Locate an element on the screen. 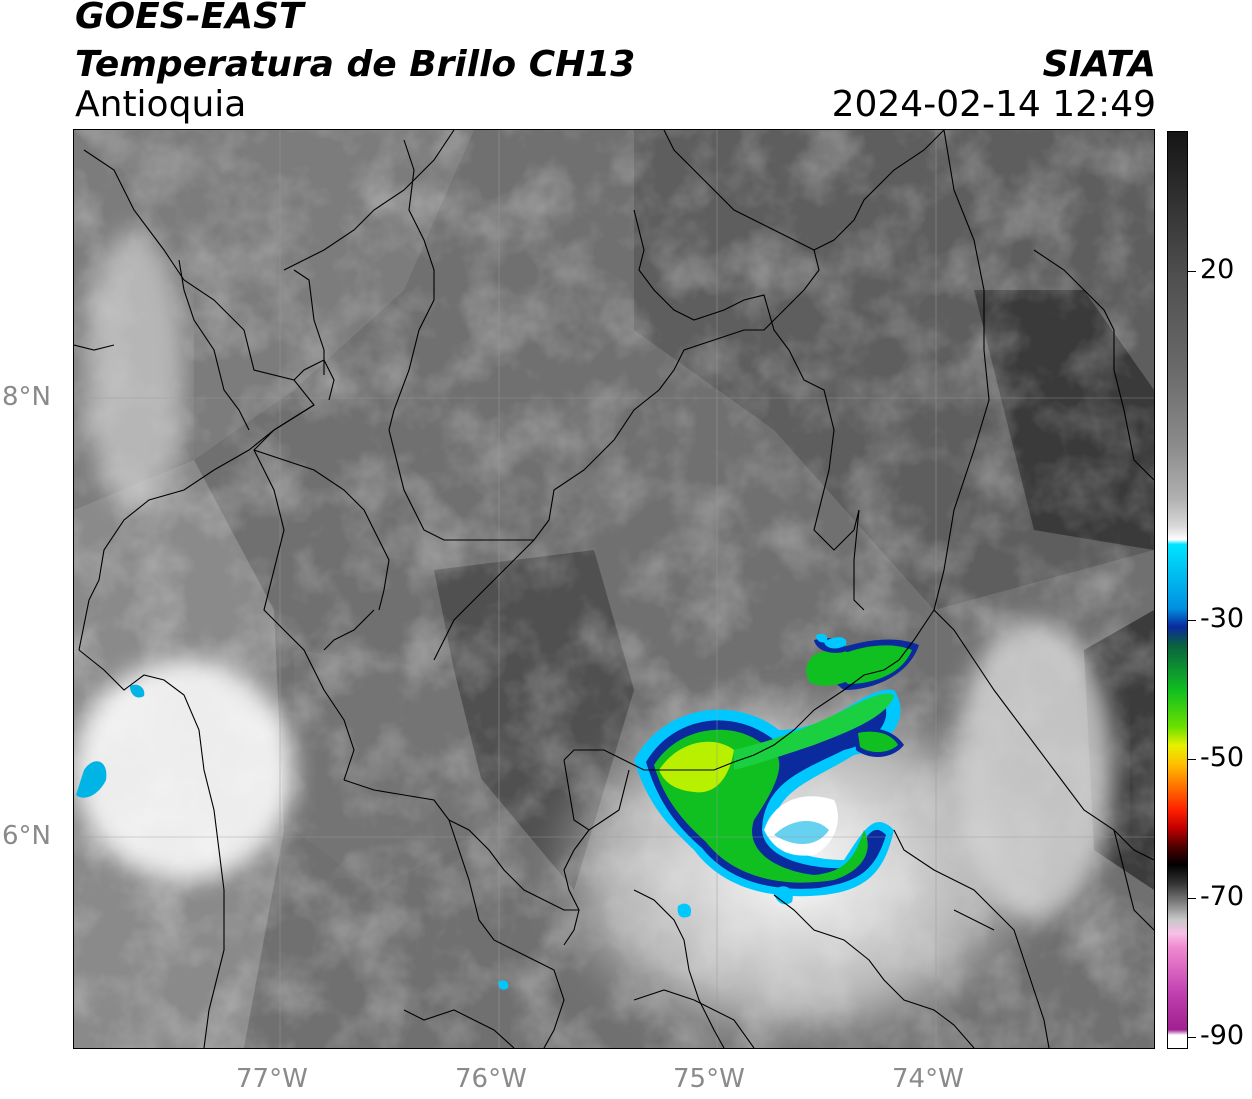 The image size is (1252, 1099). colorbar-label-minus90: -90 is located at coordinates (1222, 1035).